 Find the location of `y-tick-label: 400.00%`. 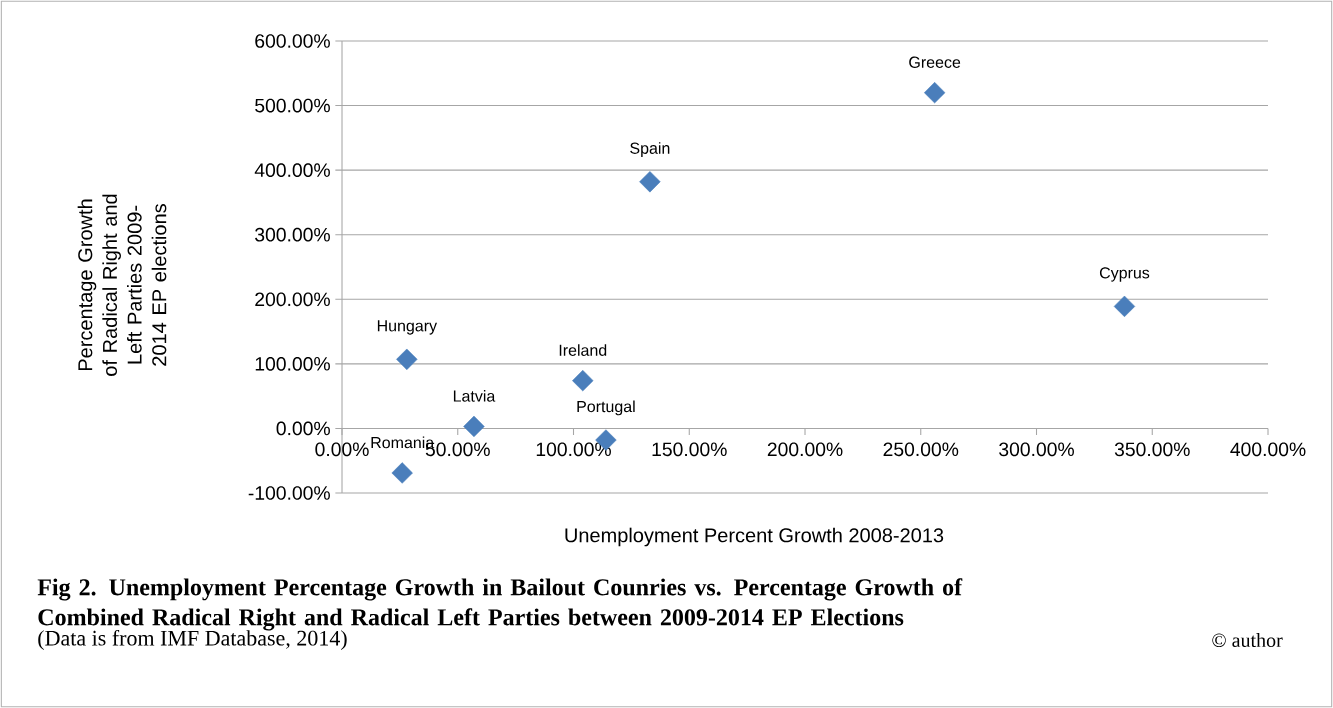

y-tick-label: 400.00% is located at coordinates (292, 170).